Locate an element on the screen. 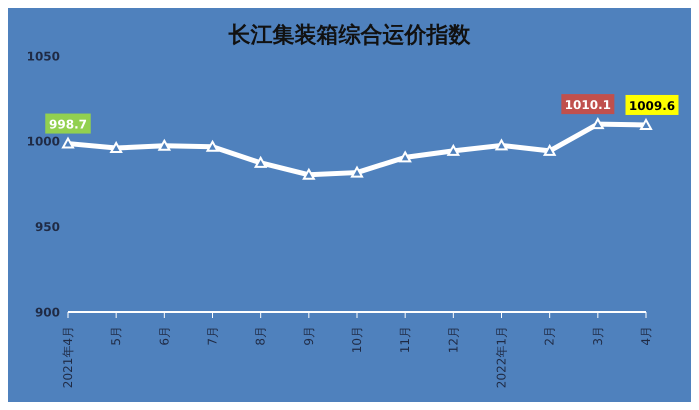 The image size is (699, 410). x-tick-label: 2022年1月 is located at coordinates (501, 357).